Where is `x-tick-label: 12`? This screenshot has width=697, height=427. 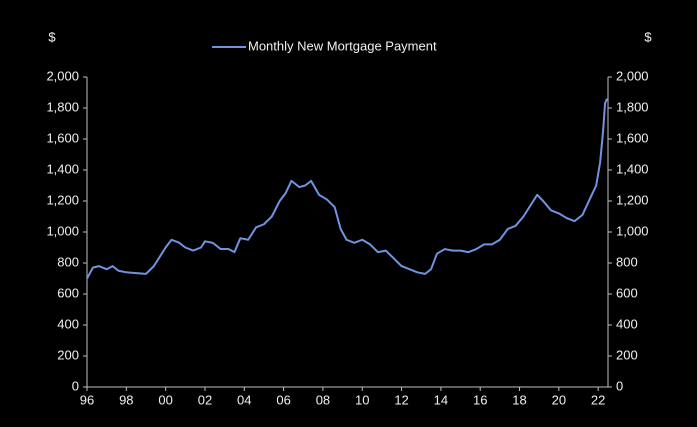 x-tick-label: 12 is located at coordinates (401, 399).